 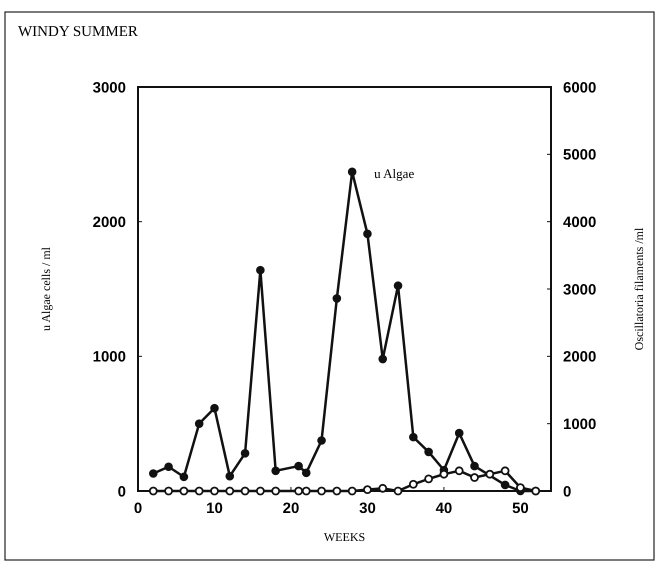 I want to click on x-tick-label: 30, so click(x=367, y=508).